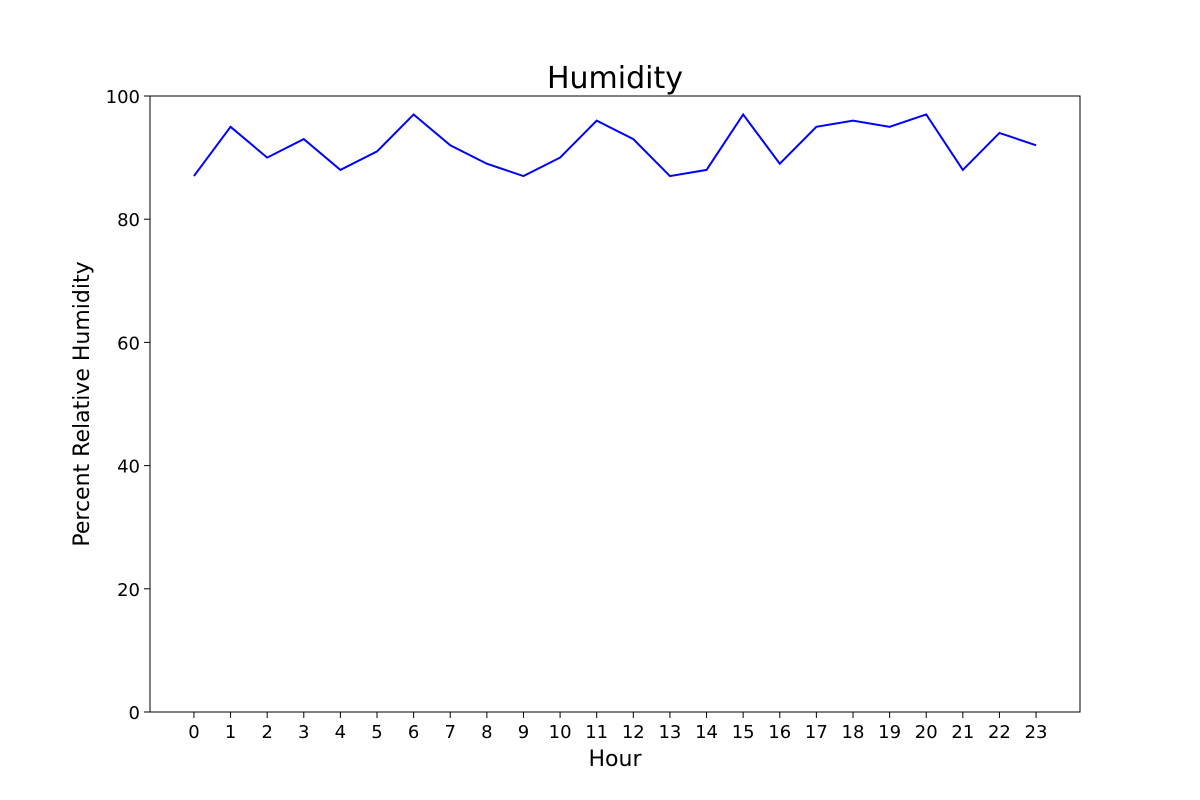 The width and height of the screenshot is (1200, 800). What do you see at coordinates (128, 220) in the screenshot?
I see `y-tick-label: 80` at bounding box center [128, 220].